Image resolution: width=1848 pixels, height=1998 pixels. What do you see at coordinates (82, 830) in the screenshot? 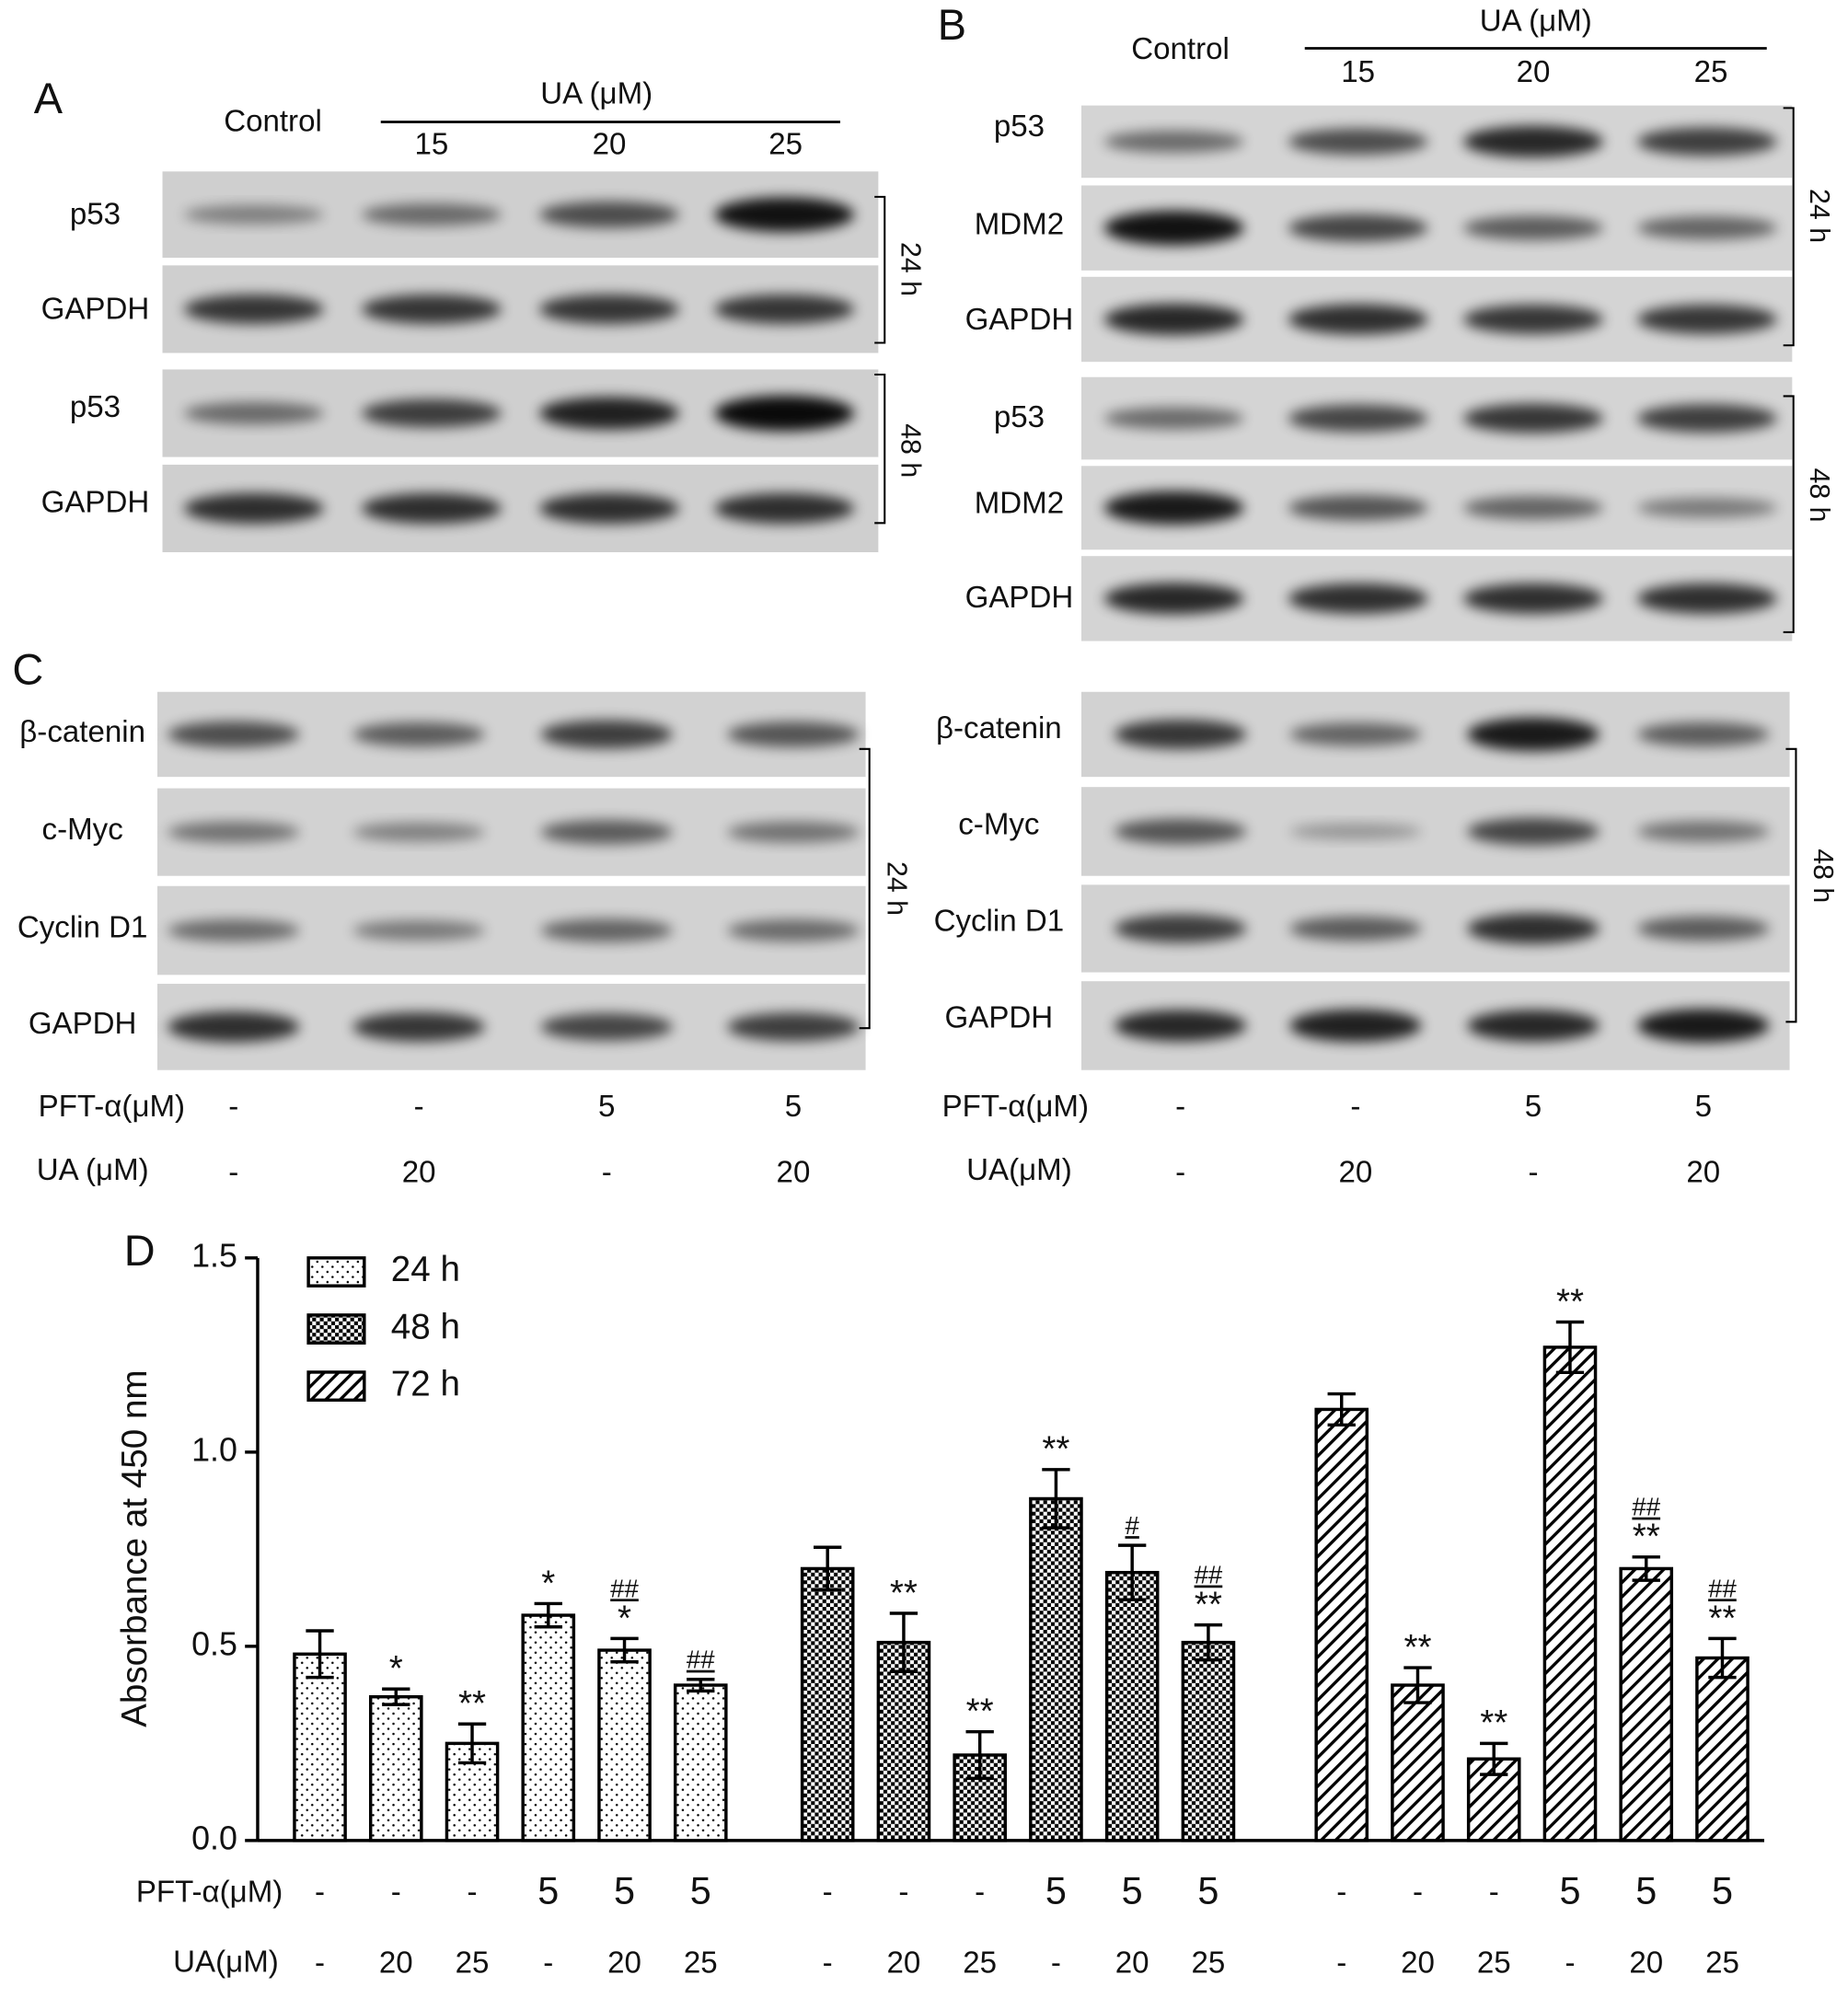
I see `row-label: c-Myc` at bounding box center [82, 830].